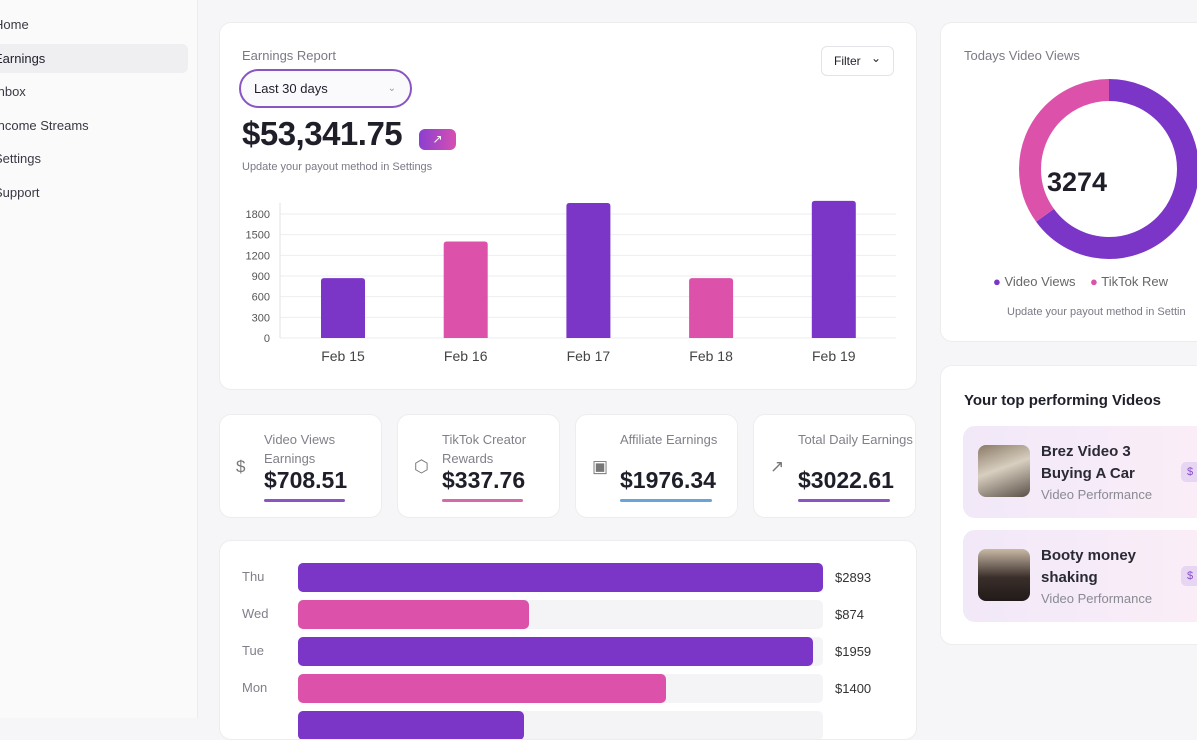 The width and height of the screenshot is (1197, 740). I want to click on day-value: $1400, so click(853, 688).